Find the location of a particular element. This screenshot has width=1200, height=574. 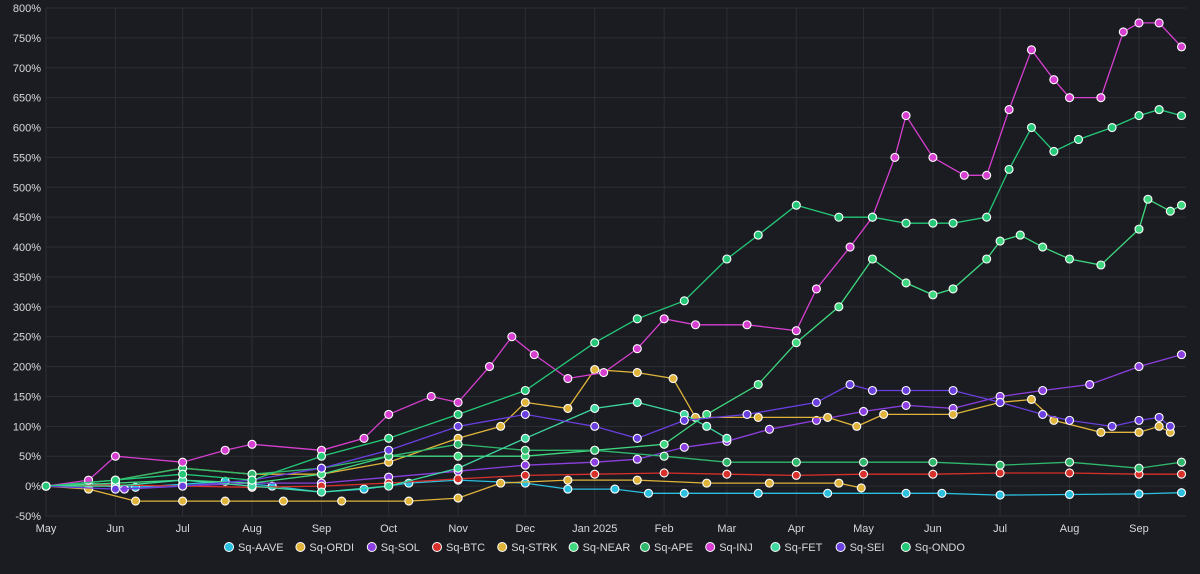

legend-item: Sq-STRK is located at coordinates (528, 548).